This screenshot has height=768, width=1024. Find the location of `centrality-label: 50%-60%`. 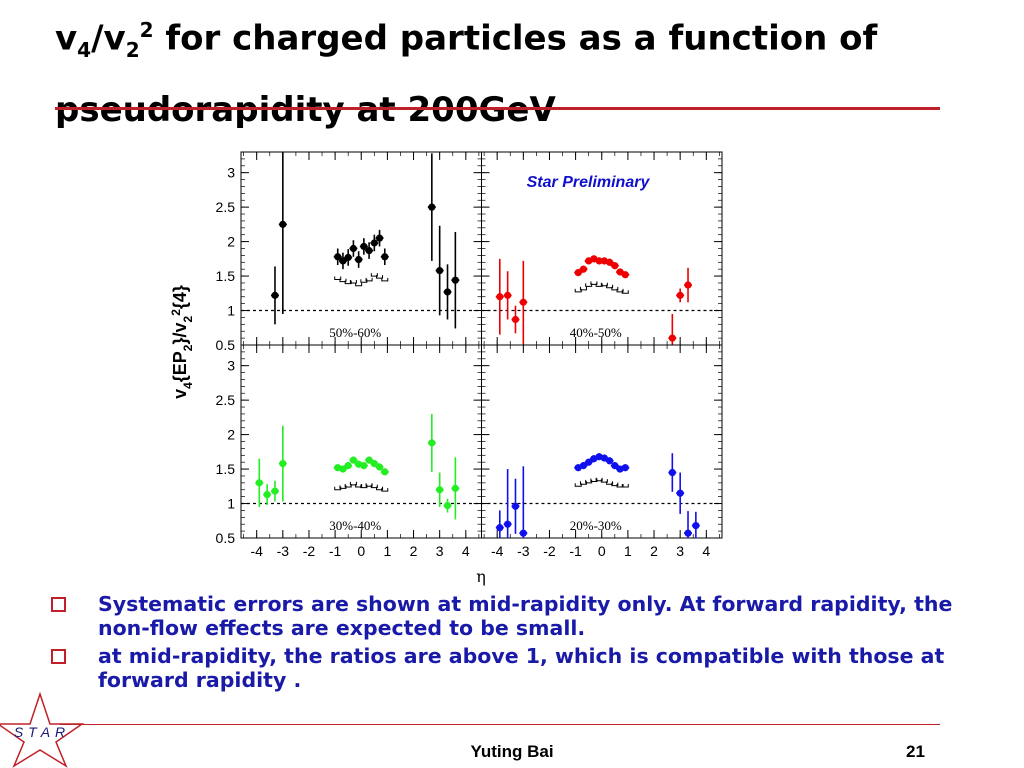

centrality-label: 50%-60% is located at coordinates (355, 332).